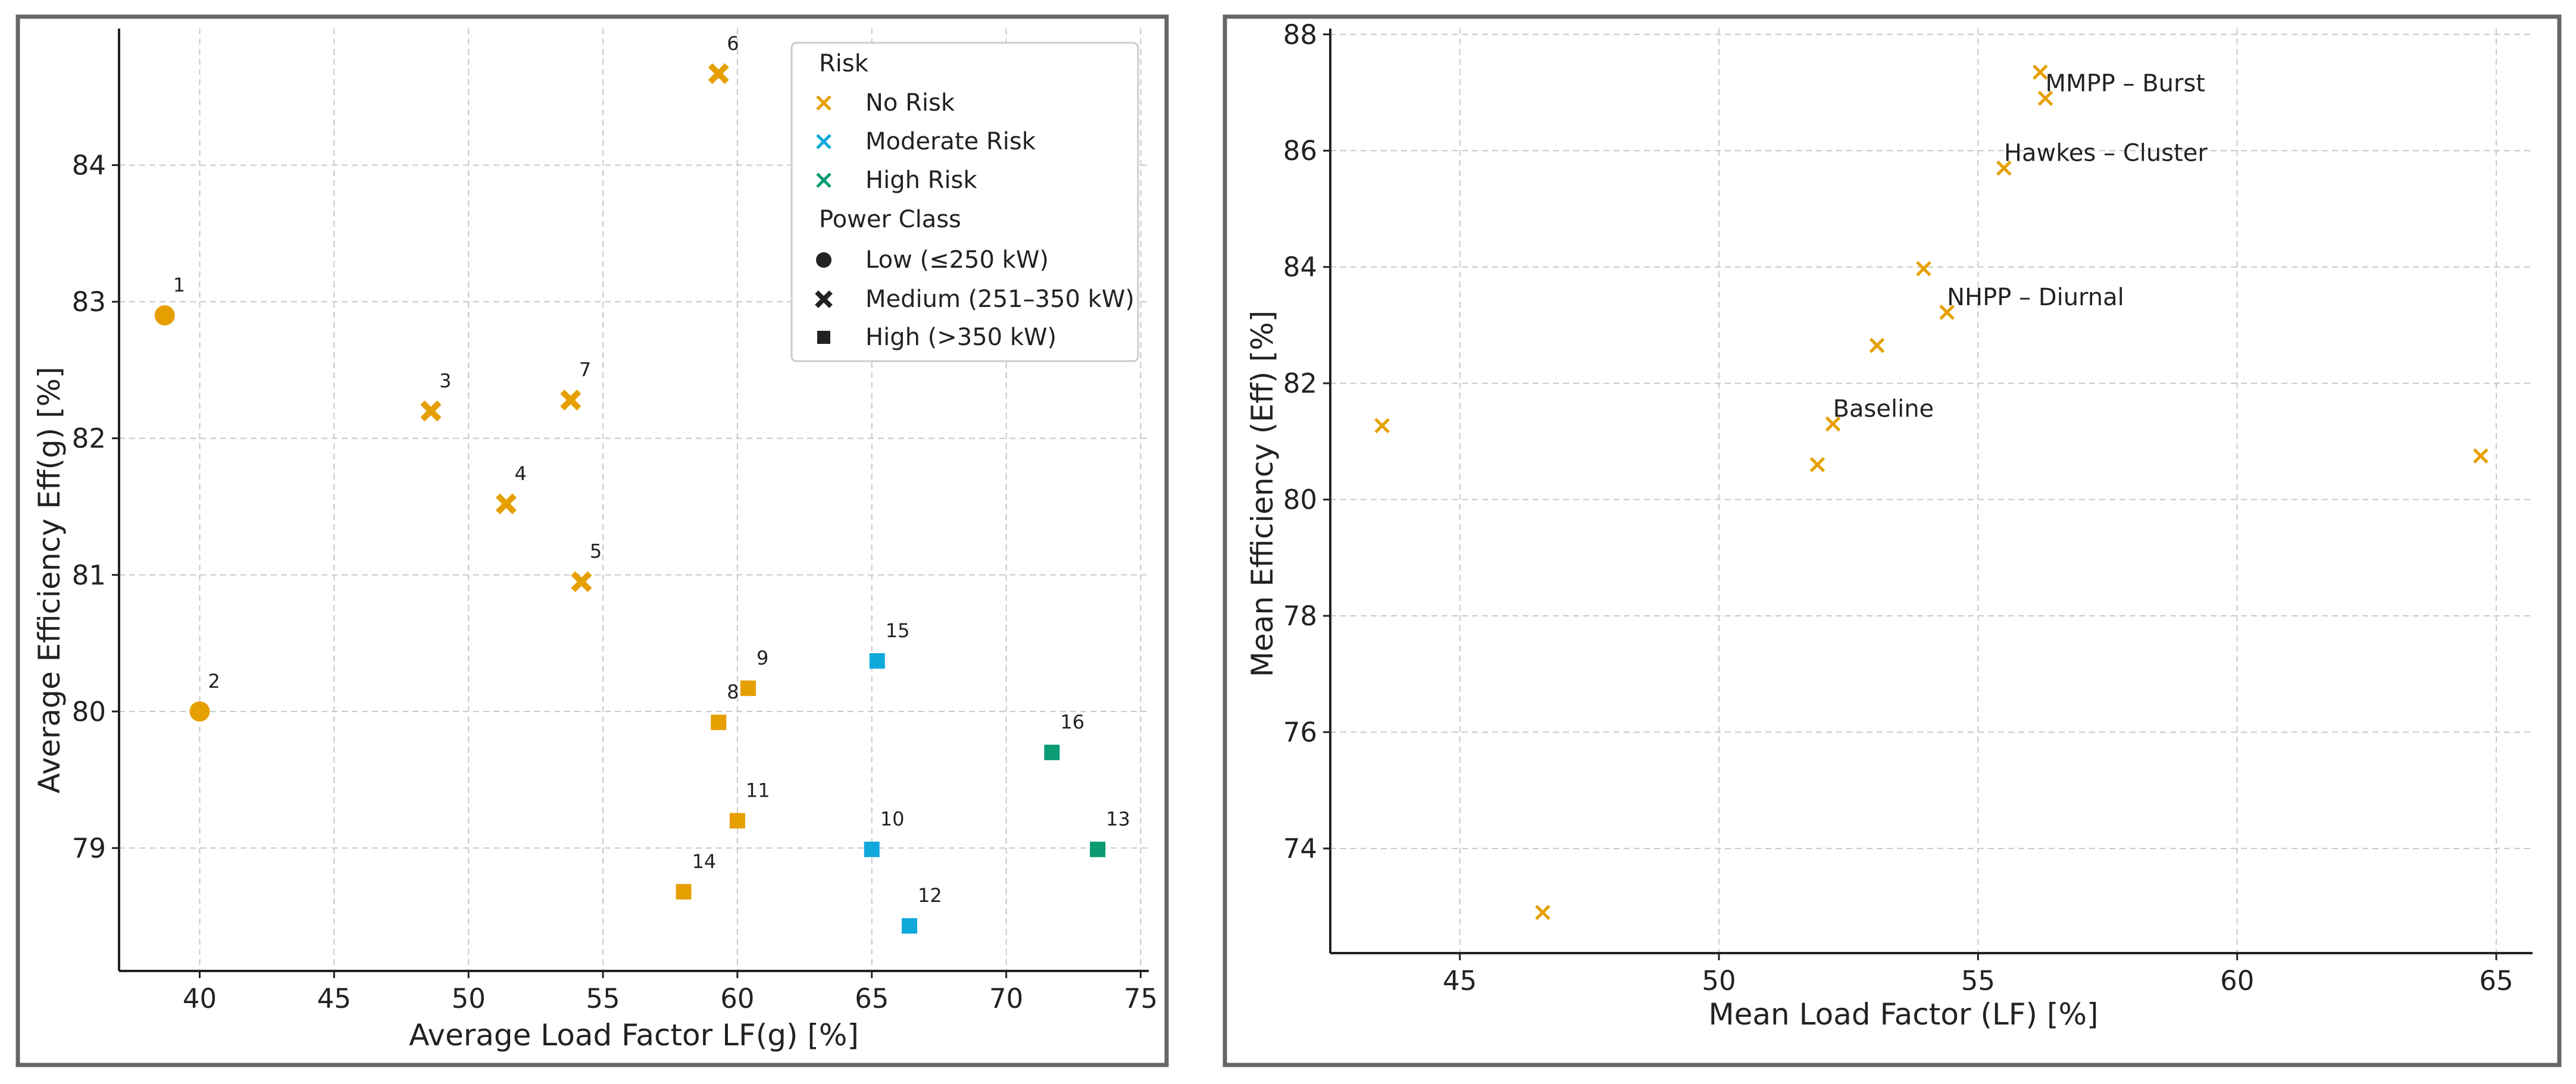  I want to click on left-y-axis-title: Average Efficiency Eff(g) [%], so click(49, 579).